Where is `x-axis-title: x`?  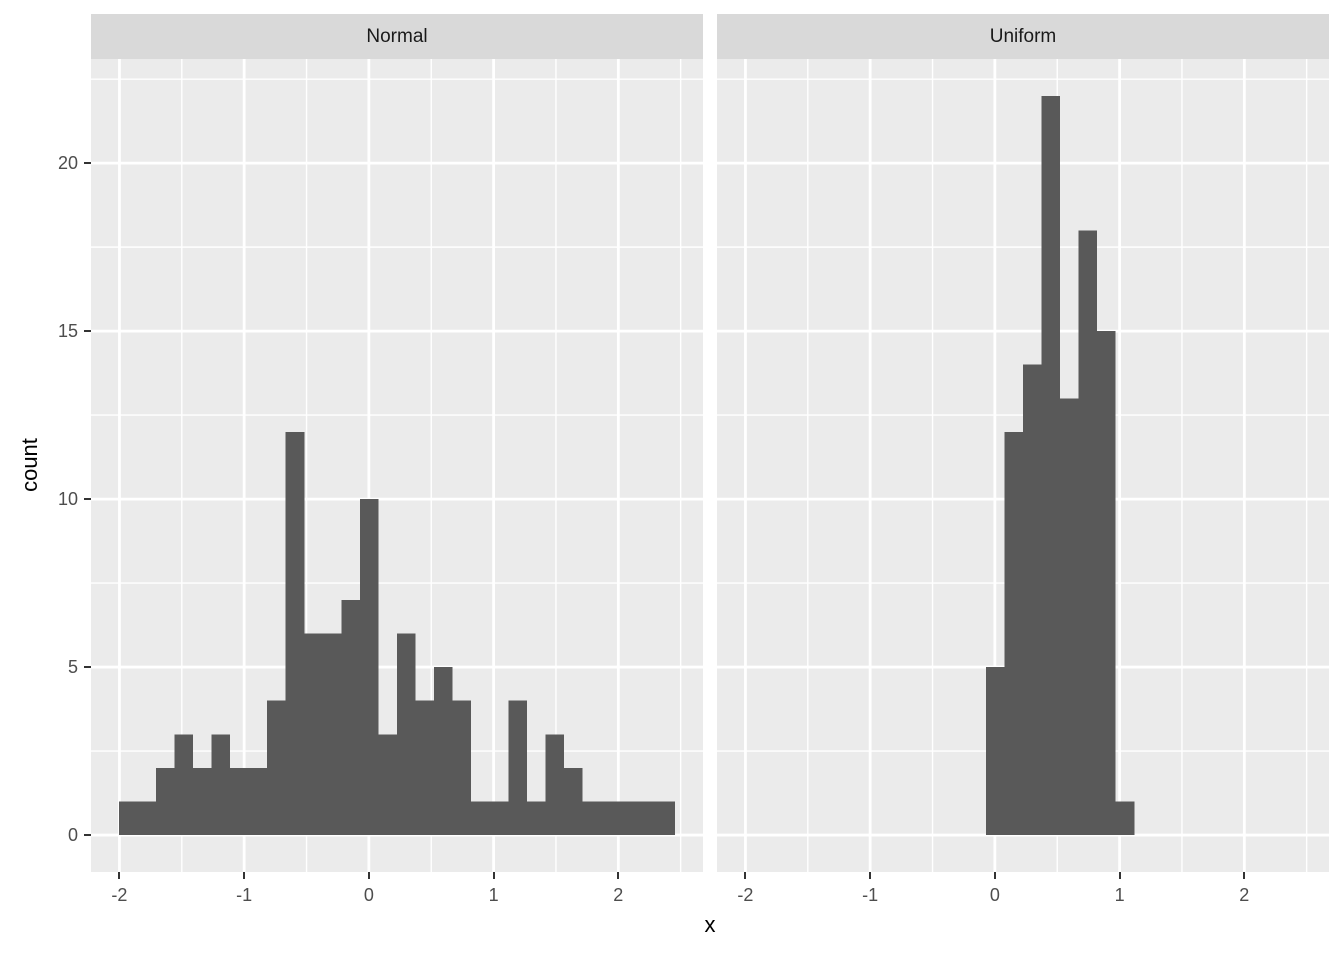
x-axis-title: x is located at coordinates (710, 924).